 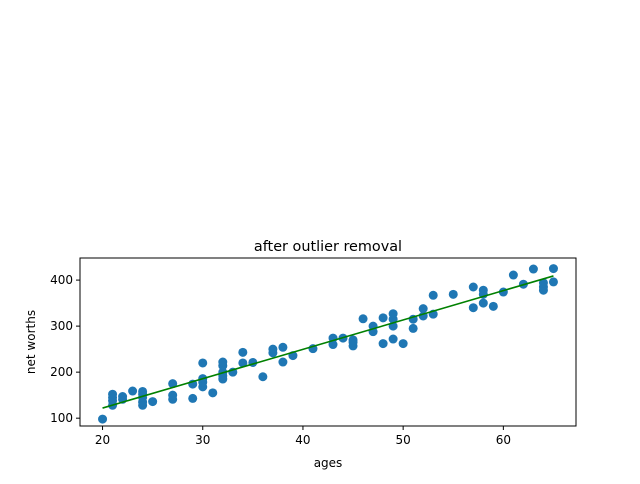 What do you see at coordinates (403, 440) in the screenshot?
I see `x-tick-label: 50` at bounding box center [403, 440].